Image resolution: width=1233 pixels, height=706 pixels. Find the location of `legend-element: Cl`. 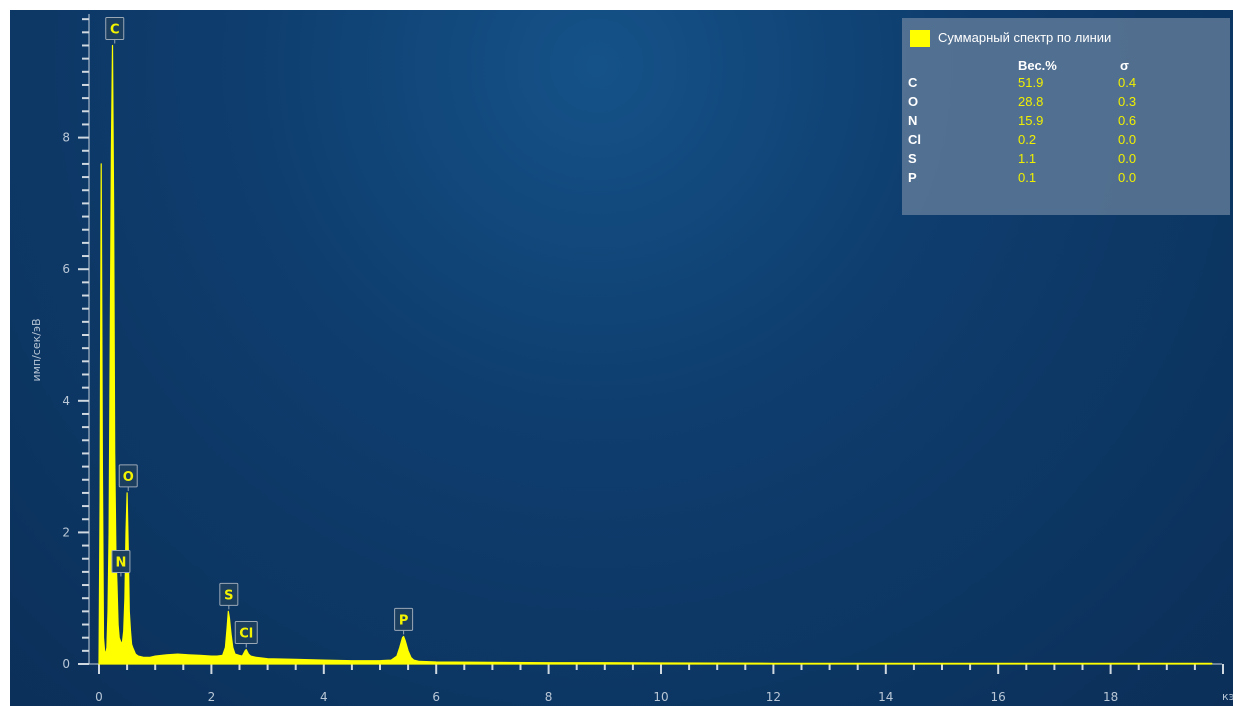

legend-element: Cl is located at coordinates (914, 139).